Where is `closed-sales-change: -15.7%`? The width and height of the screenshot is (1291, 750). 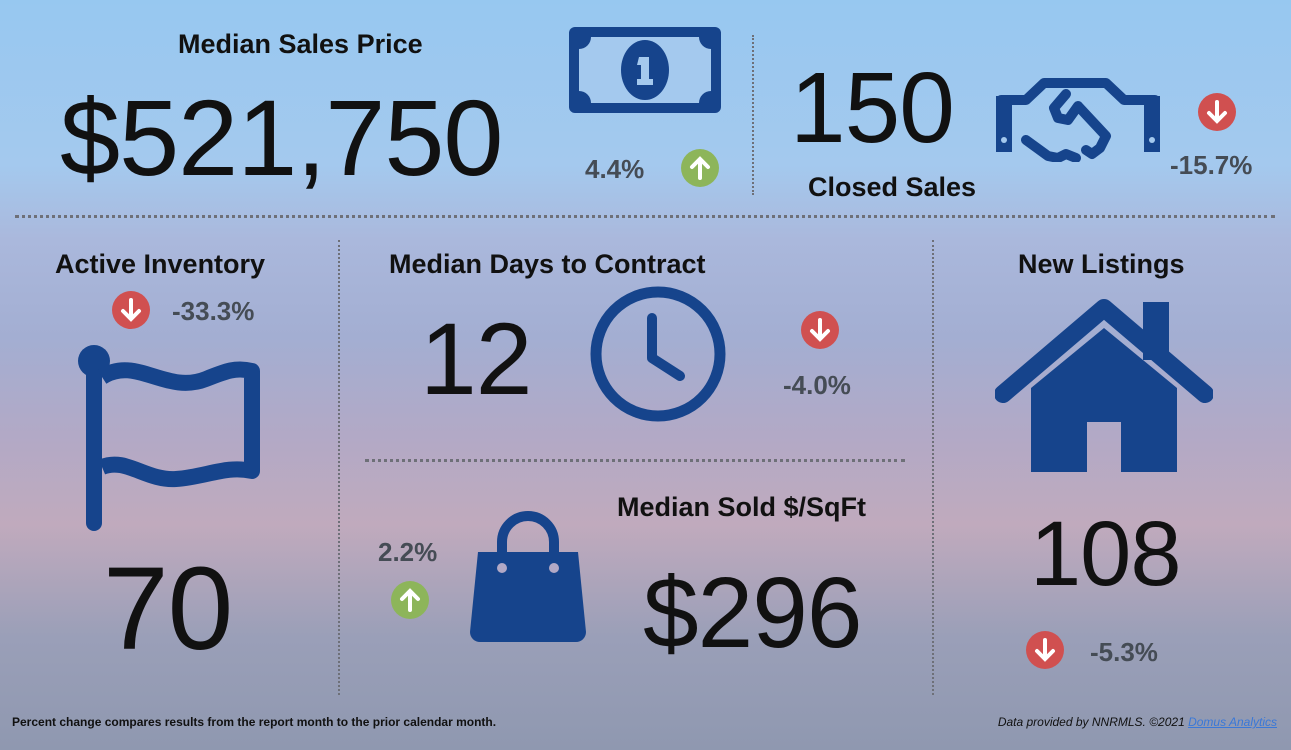
closed-sales-change: -15.7% is located at coordinates (1211, 165).